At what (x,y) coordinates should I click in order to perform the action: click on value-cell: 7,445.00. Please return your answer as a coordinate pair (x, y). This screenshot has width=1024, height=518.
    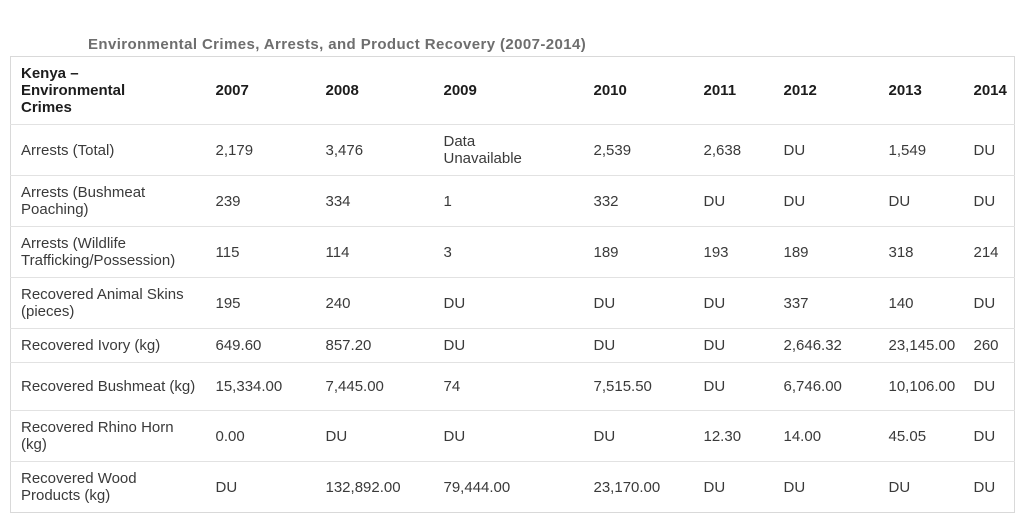
    Looking at the image, I should click on (374, 386).